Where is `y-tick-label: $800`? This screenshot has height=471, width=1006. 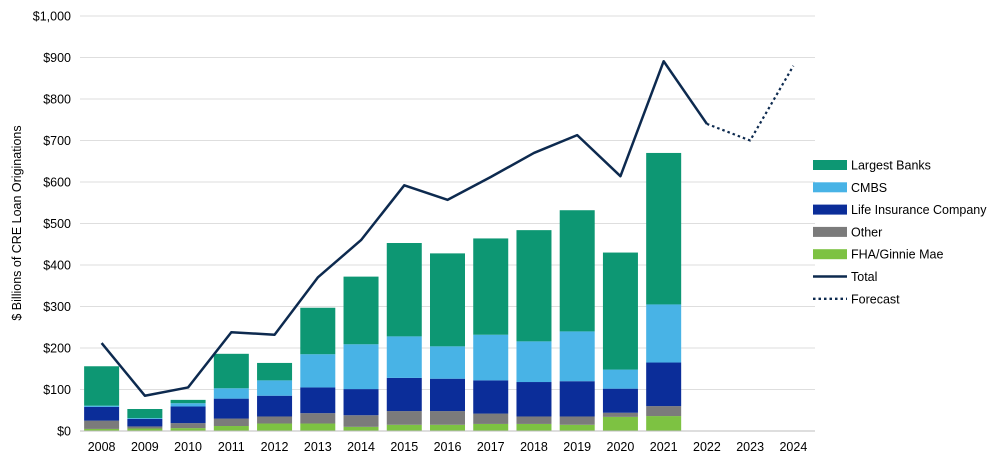
y-tick-label: $800 is located at coordinates (57, 100).